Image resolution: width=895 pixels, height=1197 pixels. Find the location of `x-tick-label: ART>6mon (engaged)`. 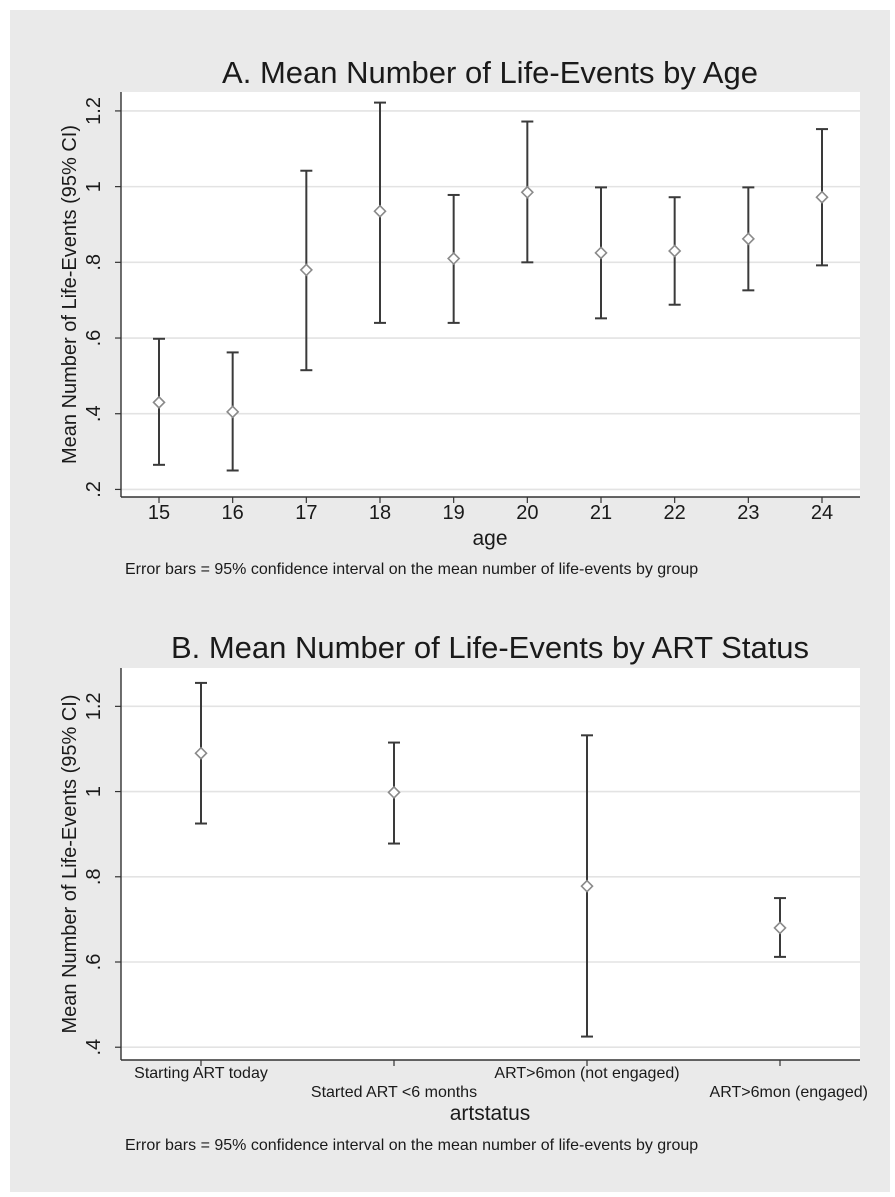

x-tick-label: ART>6mon (engaged) is located at coordinates (789, 1092).